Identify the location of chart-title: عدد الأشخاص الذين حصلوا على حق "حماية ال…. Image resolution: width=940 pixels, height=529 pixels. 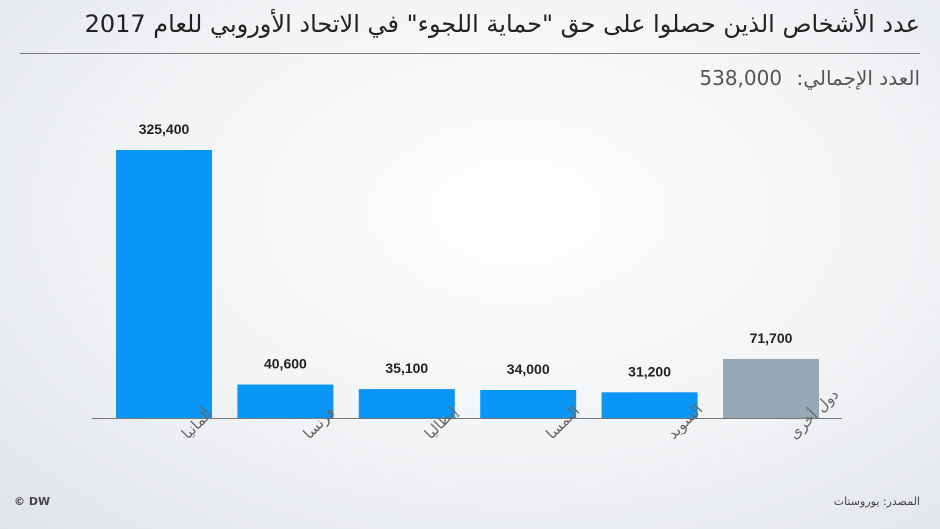
(502, 24).